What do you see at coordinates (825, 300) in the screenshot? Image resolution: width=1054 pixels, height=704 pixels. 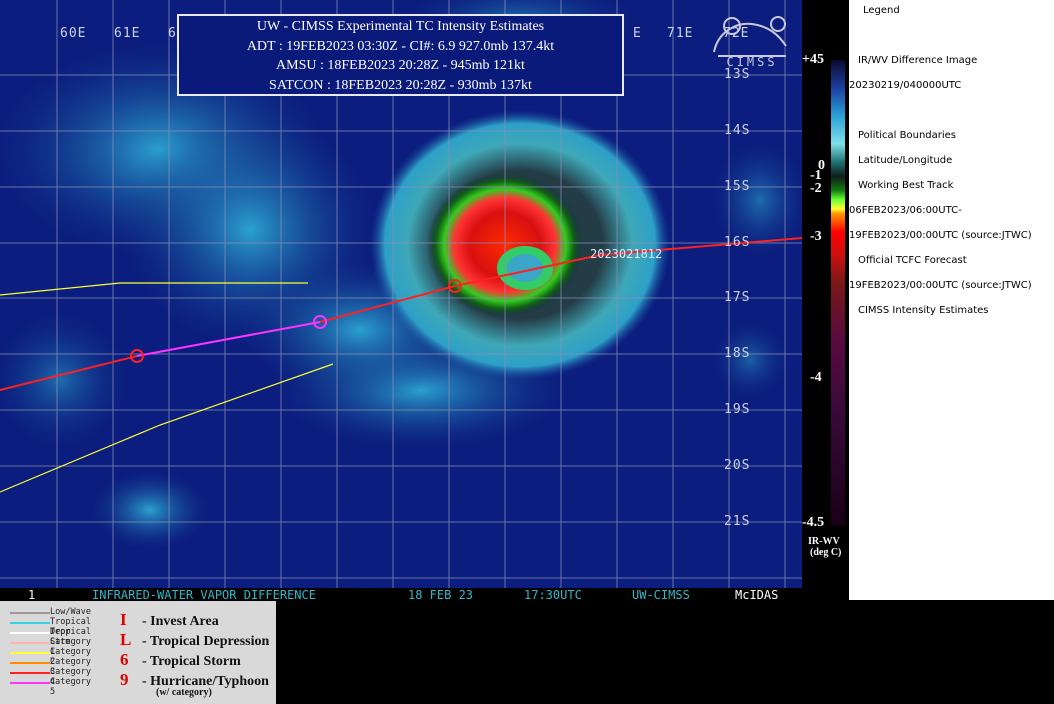 I see `color-scale: +45 0 -1 -2 -3 -4 -4.5 IR-WV (deg C)` at bounding box center [825, 300].